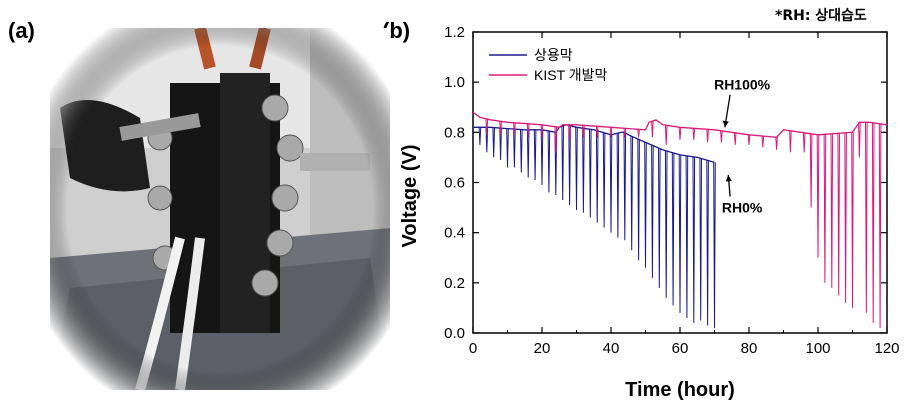 This screenshot has width=922, height=406. Describe the element at coordinates (548, 65) in the screenshot. I see `legend: 상용막 KIST 개발막` at that location.